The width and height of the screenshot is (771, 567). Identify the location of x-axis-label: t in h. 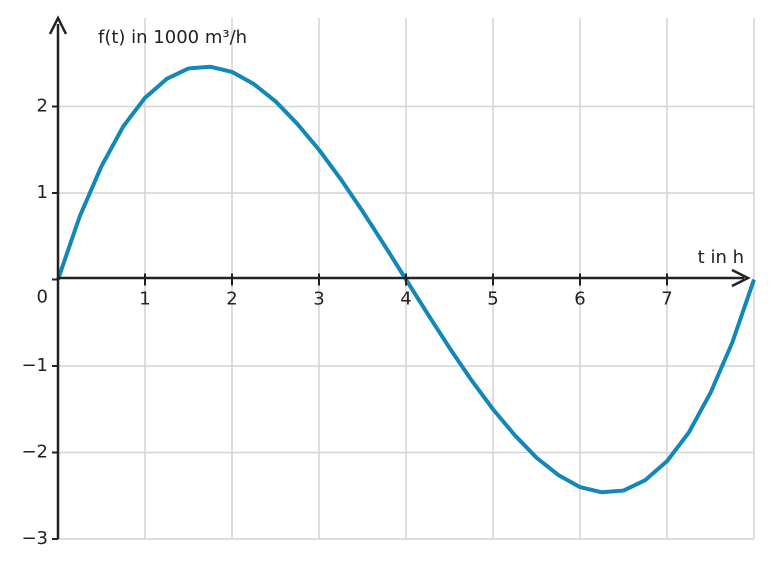
(721, 257).